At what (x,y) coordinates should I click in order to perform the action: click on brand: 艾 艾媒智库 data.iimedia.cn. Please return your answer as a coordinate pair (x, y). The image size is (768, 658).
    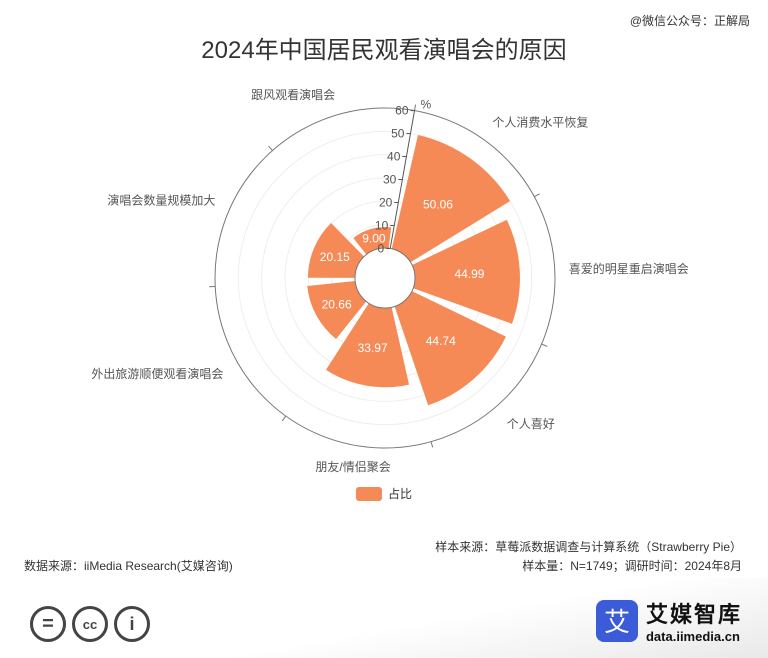
    Looking at the image, I should click on (668, 620).